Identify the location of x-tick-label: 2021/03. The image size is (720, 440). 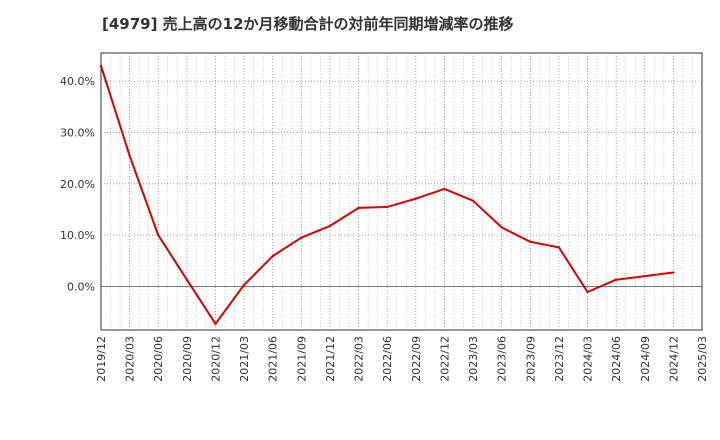
(244, 359).